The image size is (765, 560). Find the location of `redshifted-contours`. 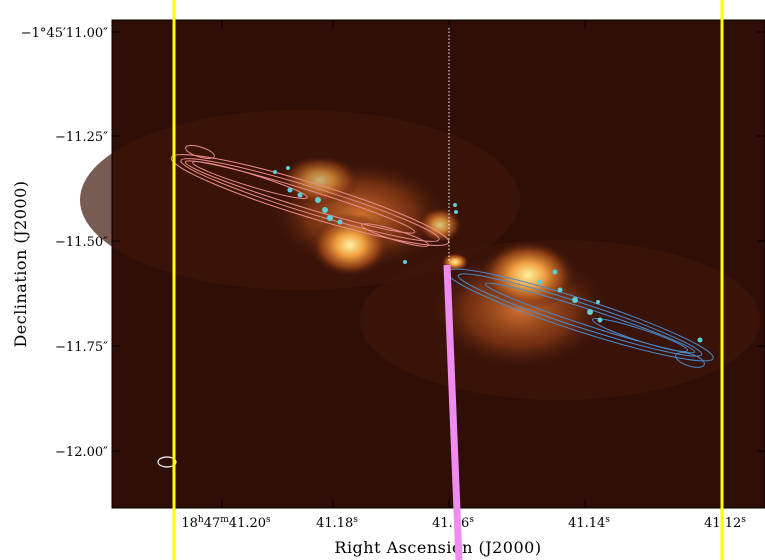

redshifted-contours is located at coordinates (310, 196).